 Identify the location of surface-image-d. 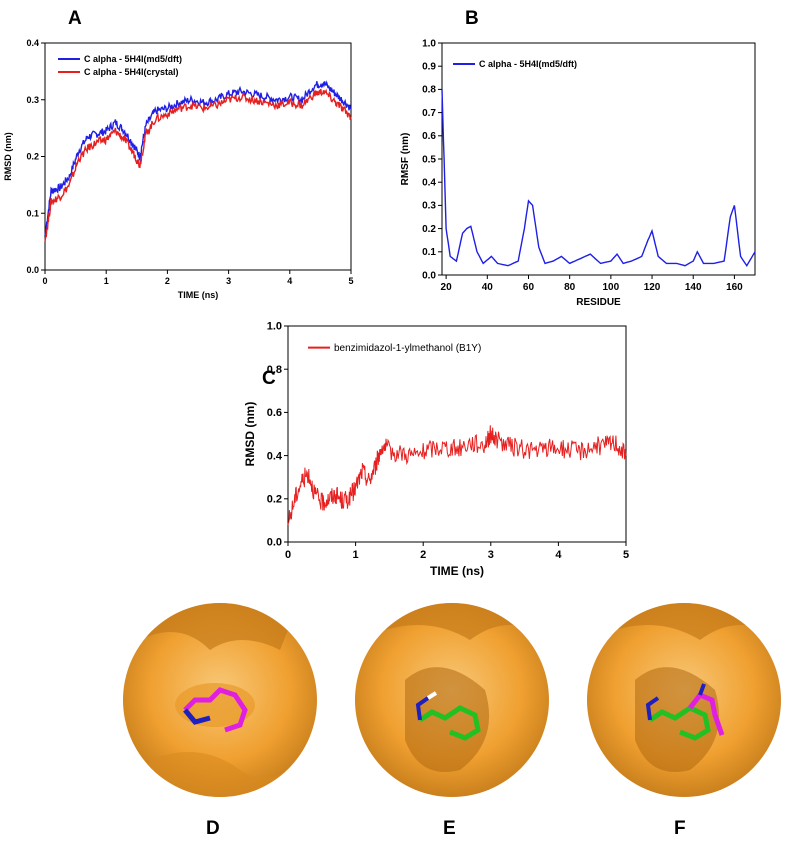
(220, 700).